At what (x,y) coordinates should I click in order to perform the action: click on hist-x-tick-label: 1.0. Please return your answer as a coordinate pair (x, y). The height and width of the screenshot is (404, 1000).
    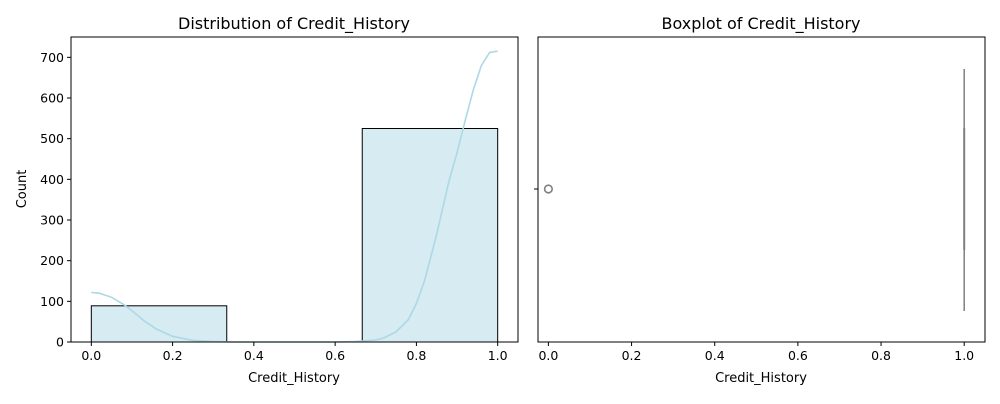
    Looking at the image, I should click on (498, 355).